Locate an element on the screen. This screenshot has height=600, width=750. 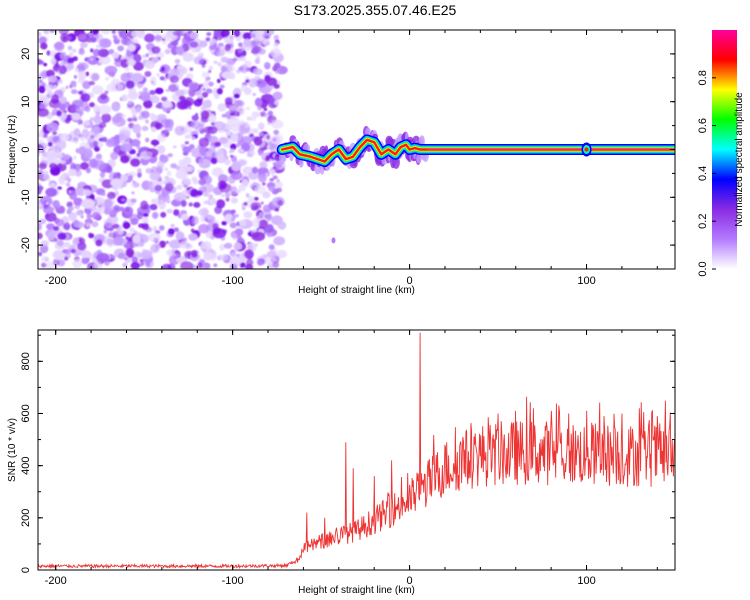
ridge-halo is located at coordinates (301, 163).